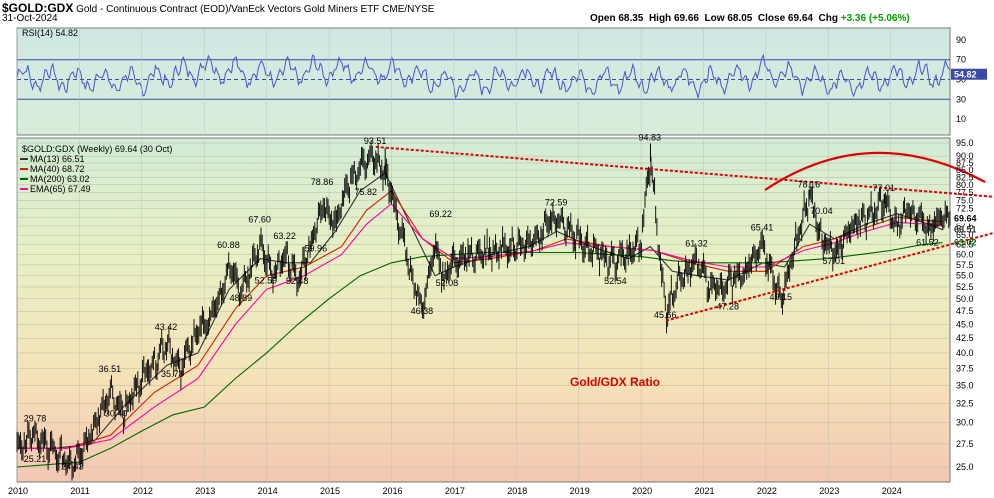 The width and height of the screenshot is (994, 498). Describe the element at coordinates (517, 491) in the screenshot. I see `x-tick-label: 2018` at that location.